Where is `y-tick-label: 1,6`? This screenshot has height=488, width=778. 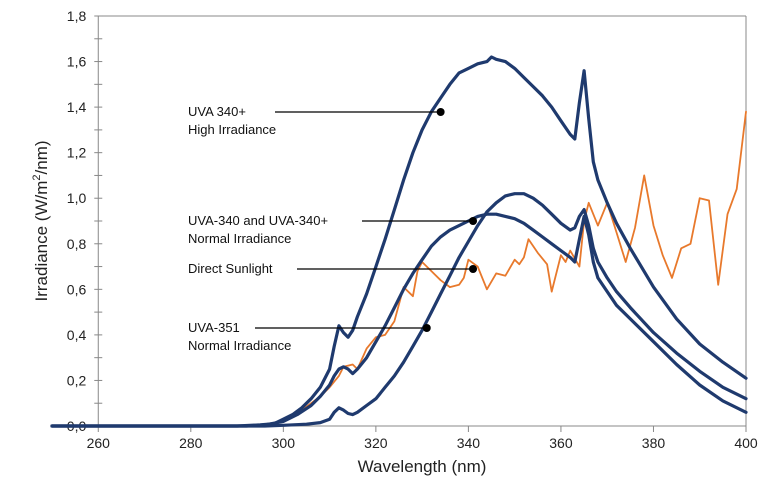
y-tick-label: 1,6 is located at coordinates (77, 62).